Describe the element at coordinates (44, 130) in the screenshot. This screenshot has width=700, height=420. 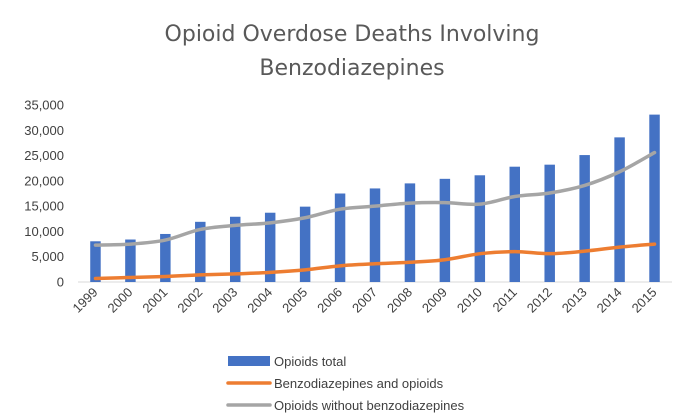
I see `y-tick-label: 30,000` at that location.